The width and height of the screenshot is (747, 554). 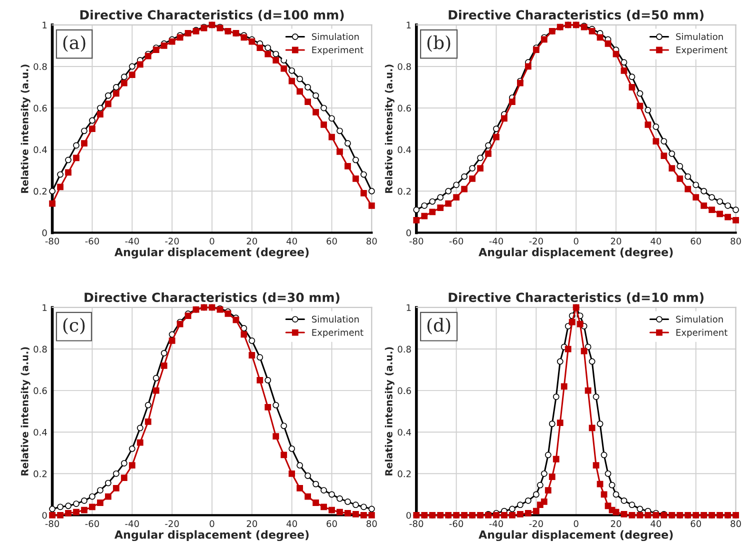 What do you see at coordinates (40, 66) in the screenshot?
I see `y-tick-label: 0.8` at bounding box center [40, 66].